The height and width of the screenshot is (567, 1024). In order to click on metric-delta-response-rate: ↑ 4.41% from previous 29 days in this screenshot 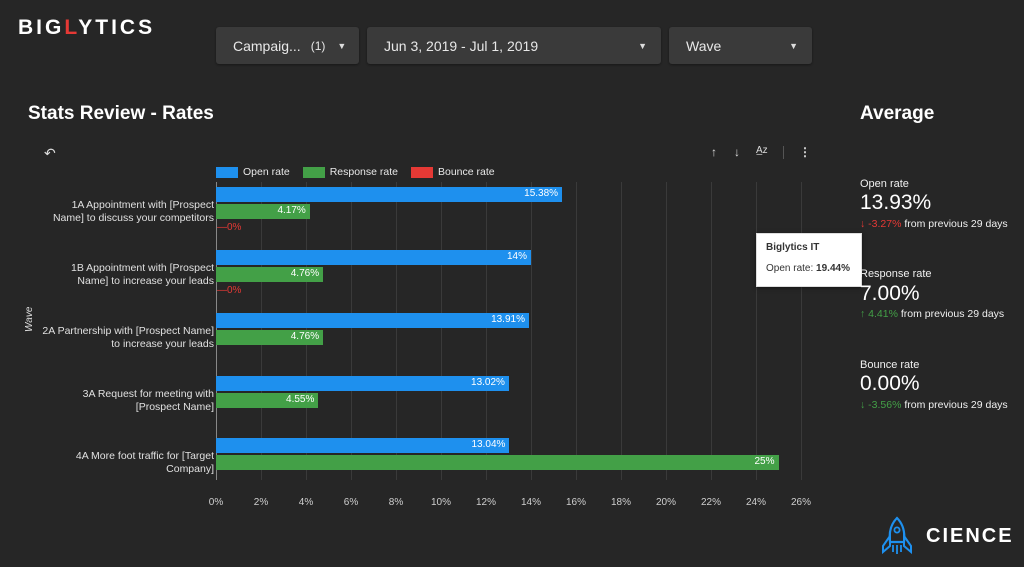, I will do `click(932, 314)`.